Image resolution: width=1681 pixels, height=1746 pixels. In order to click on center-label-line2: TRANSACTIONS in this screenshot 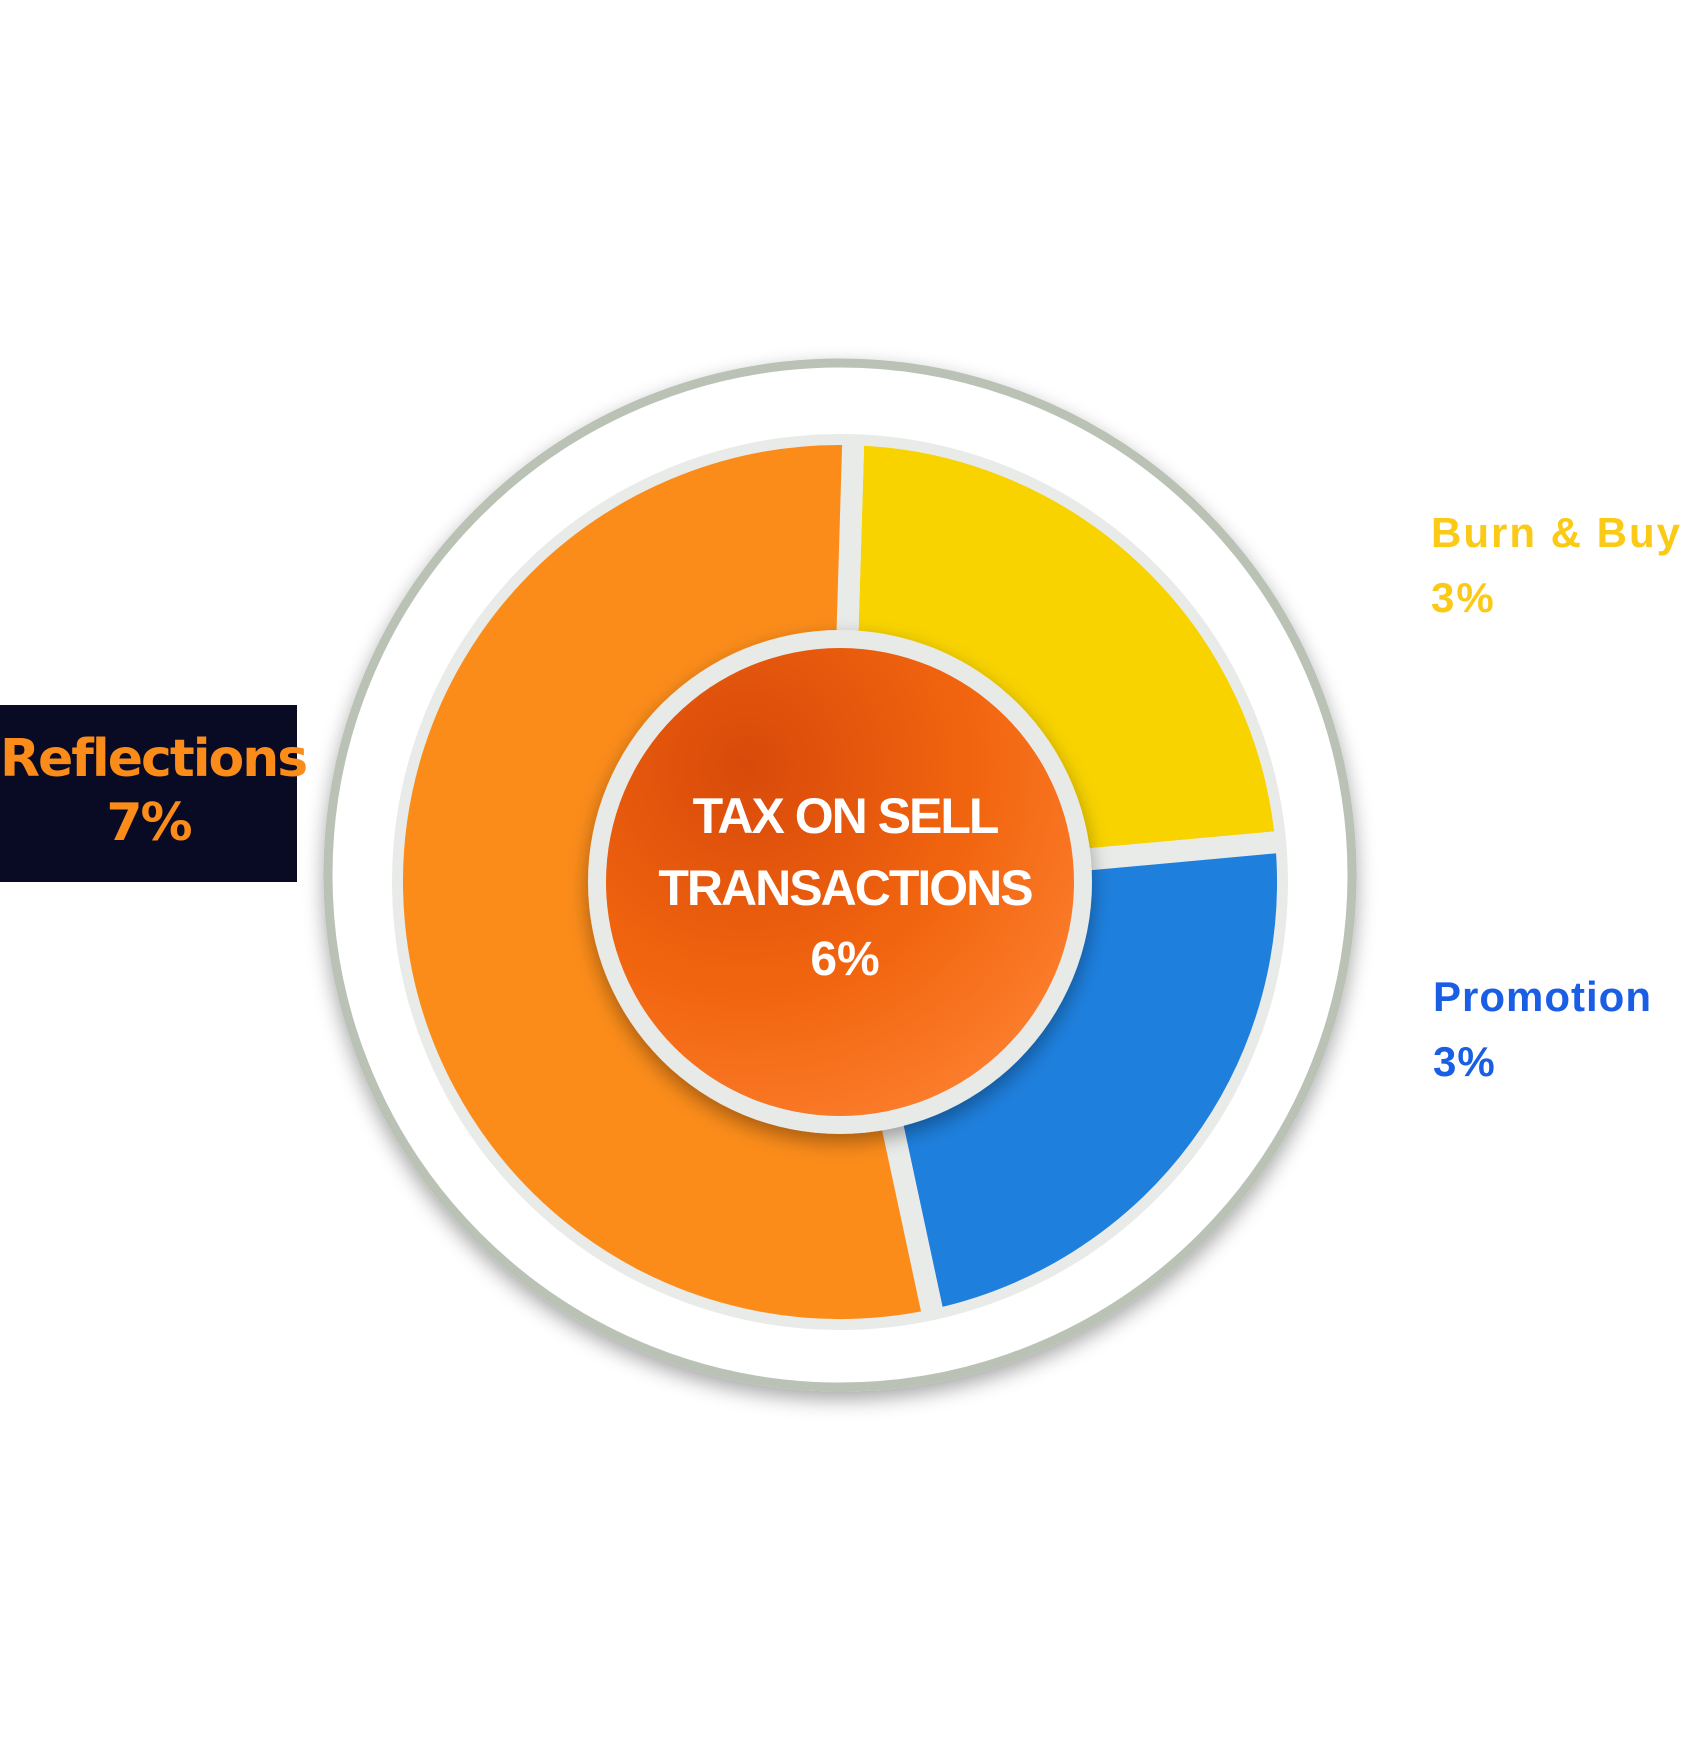, I will do `click(845, 888)`.